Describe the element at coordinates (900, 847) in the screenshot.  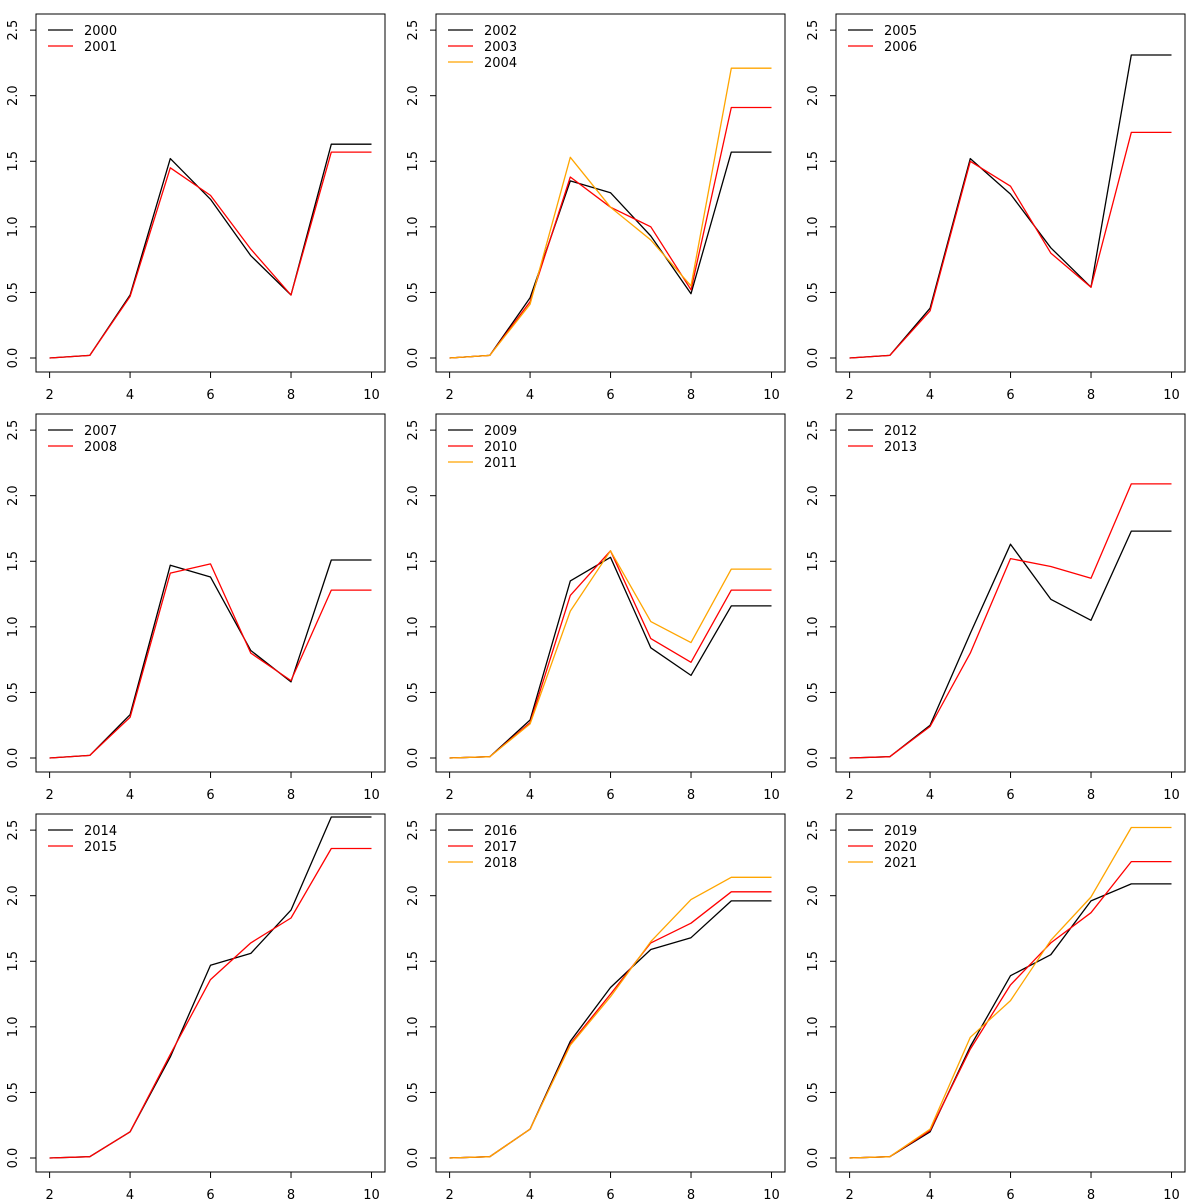
I see `legend-label: 2020` at that location.